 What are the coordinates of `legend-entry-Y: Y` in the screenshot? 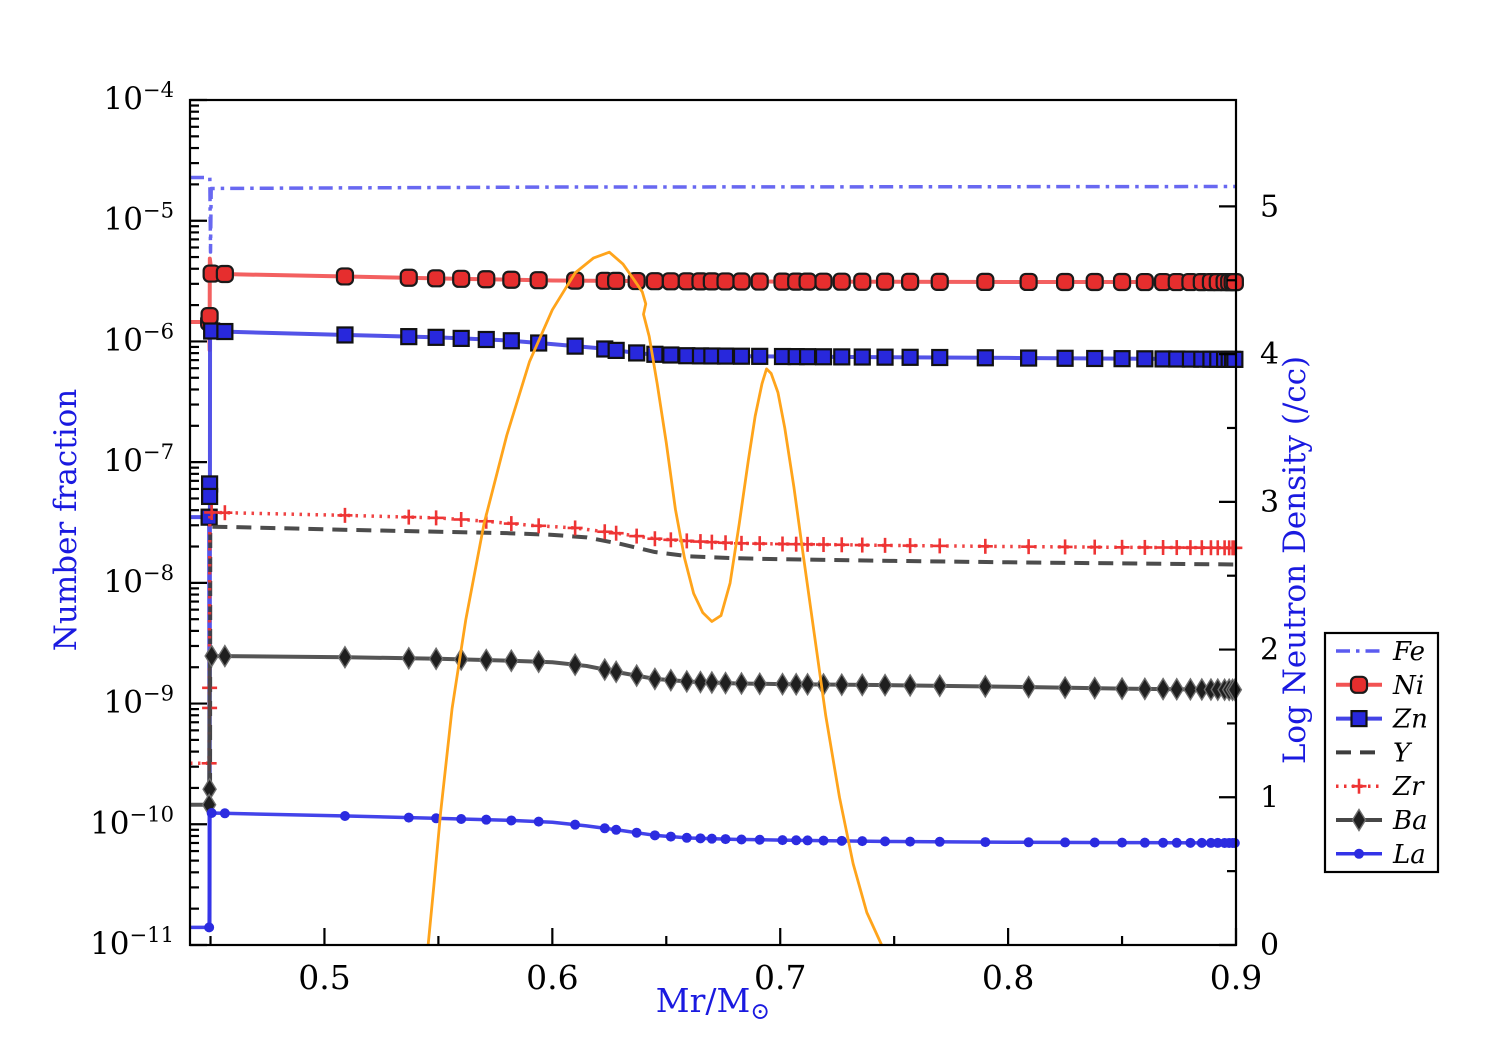 It's located at (1374, 753).